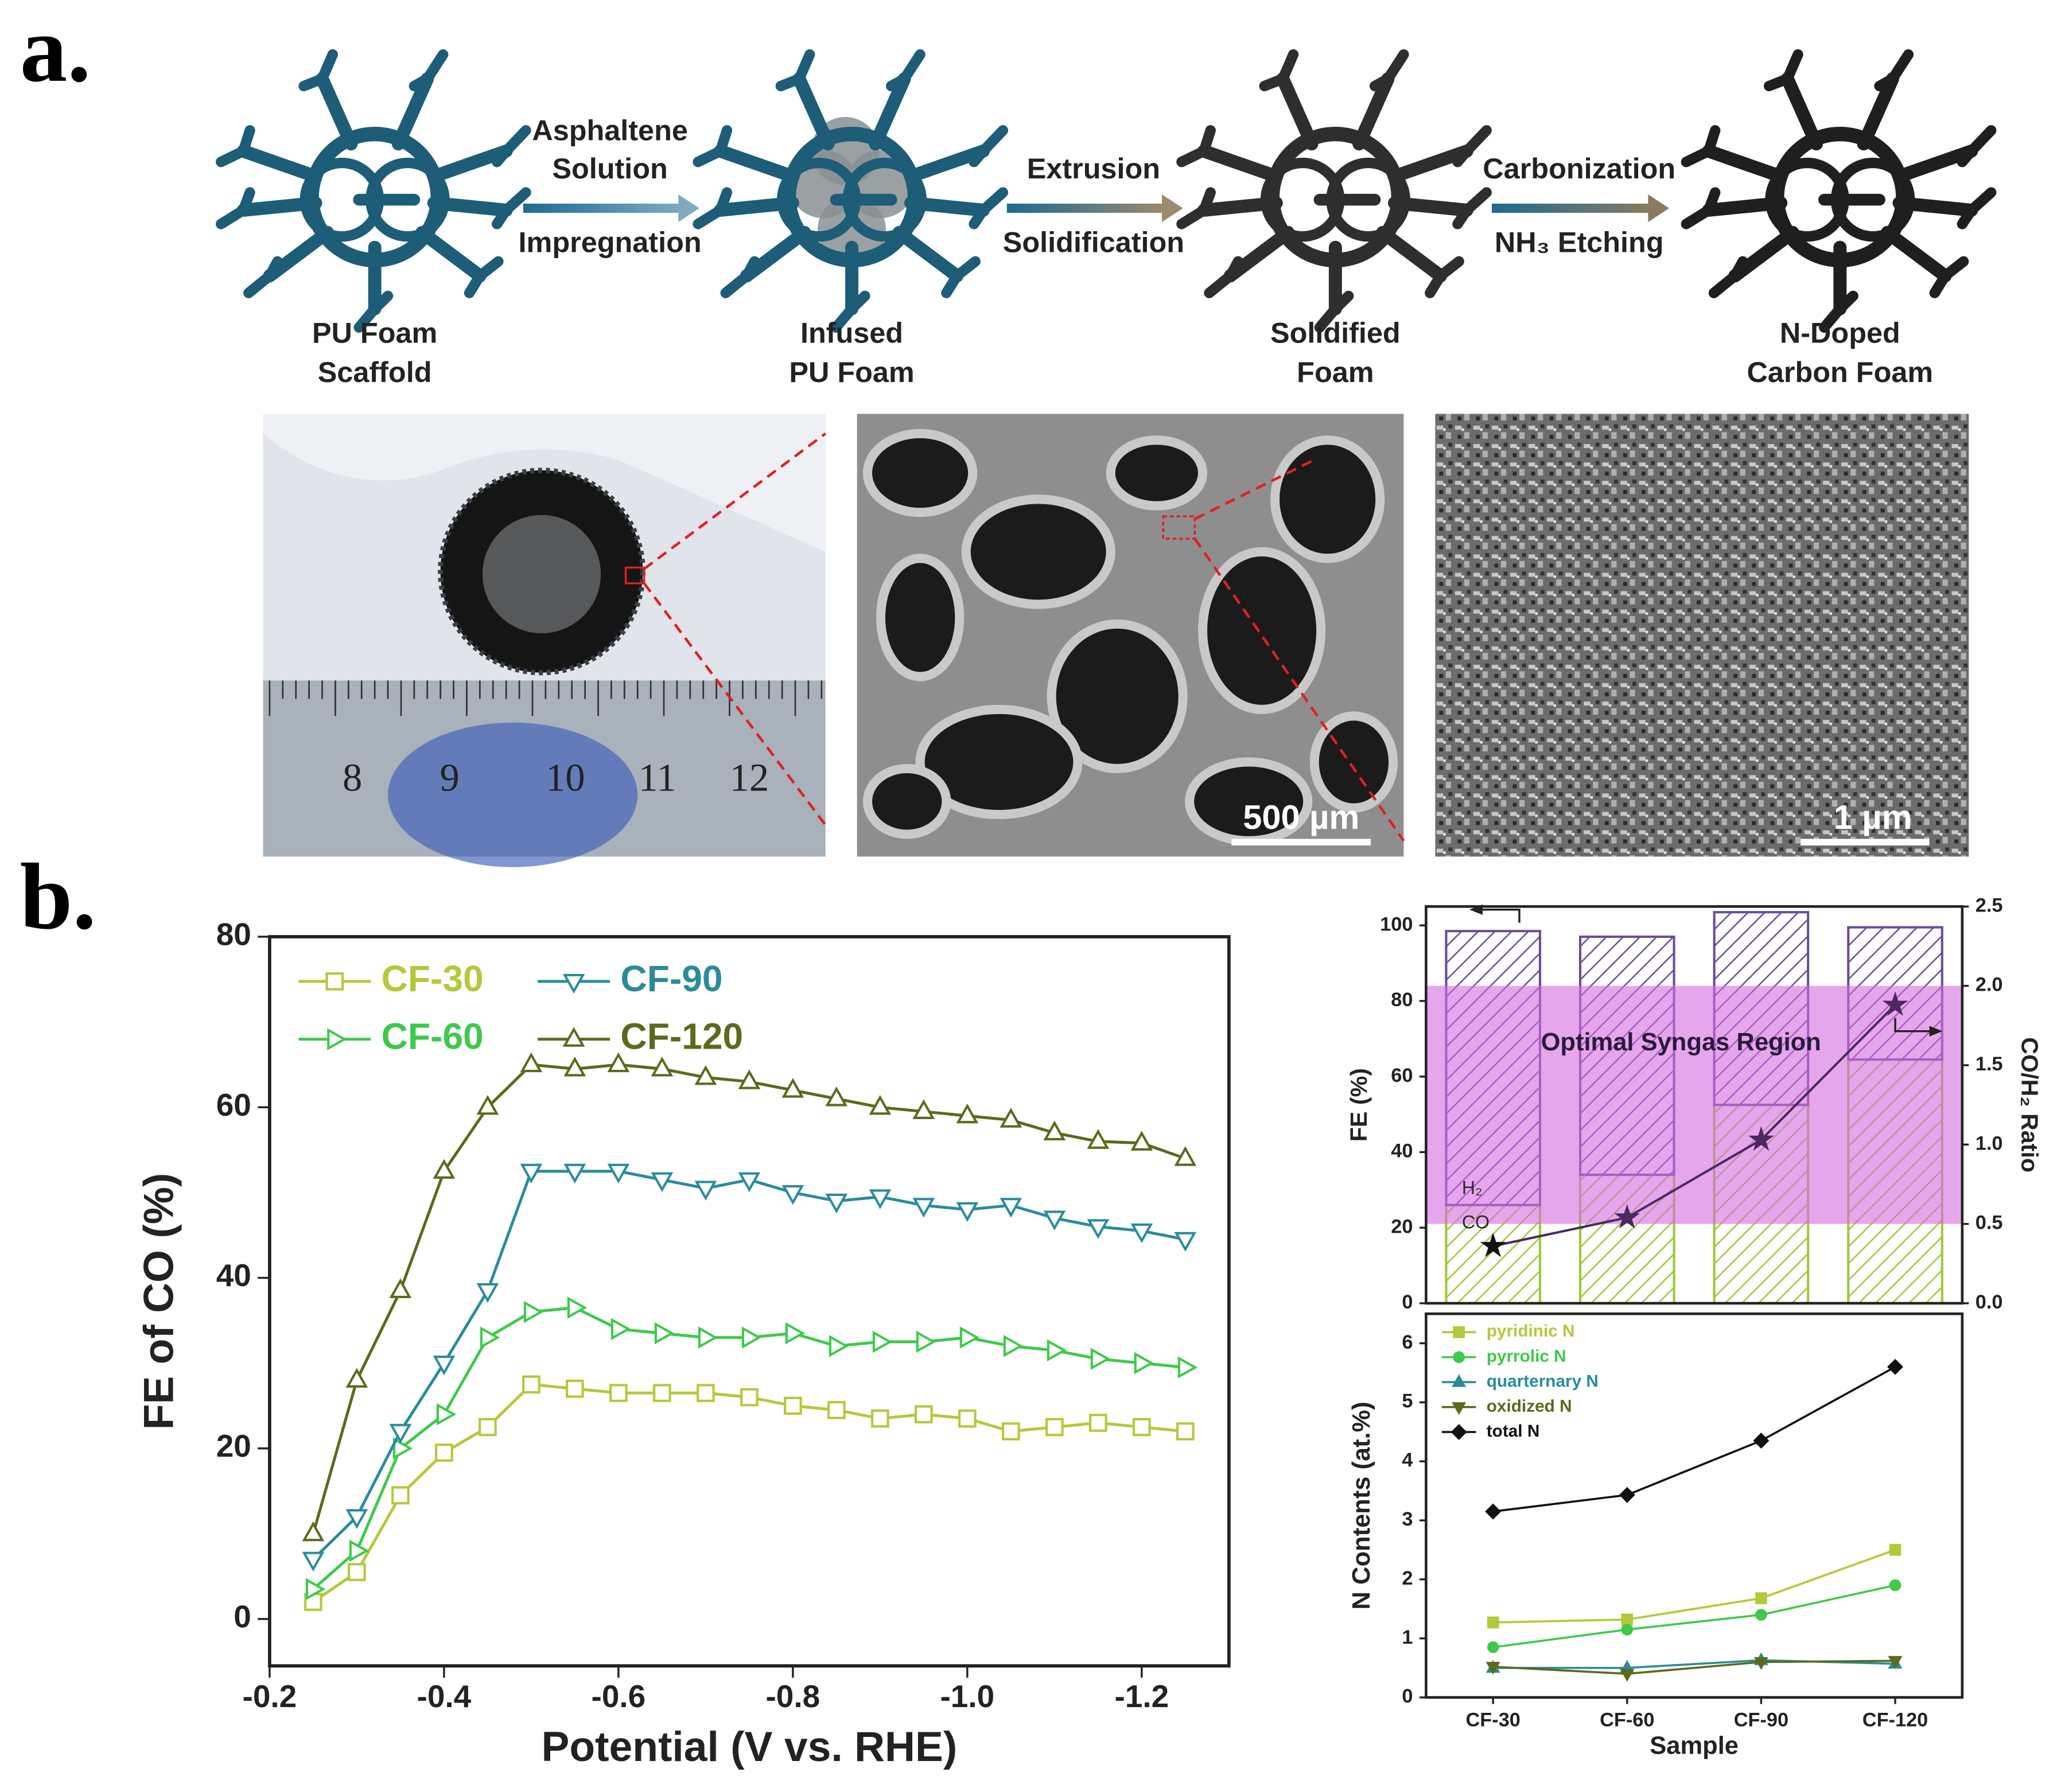  I want to click on x-axis-label: Sample, so click(1695, 1746).